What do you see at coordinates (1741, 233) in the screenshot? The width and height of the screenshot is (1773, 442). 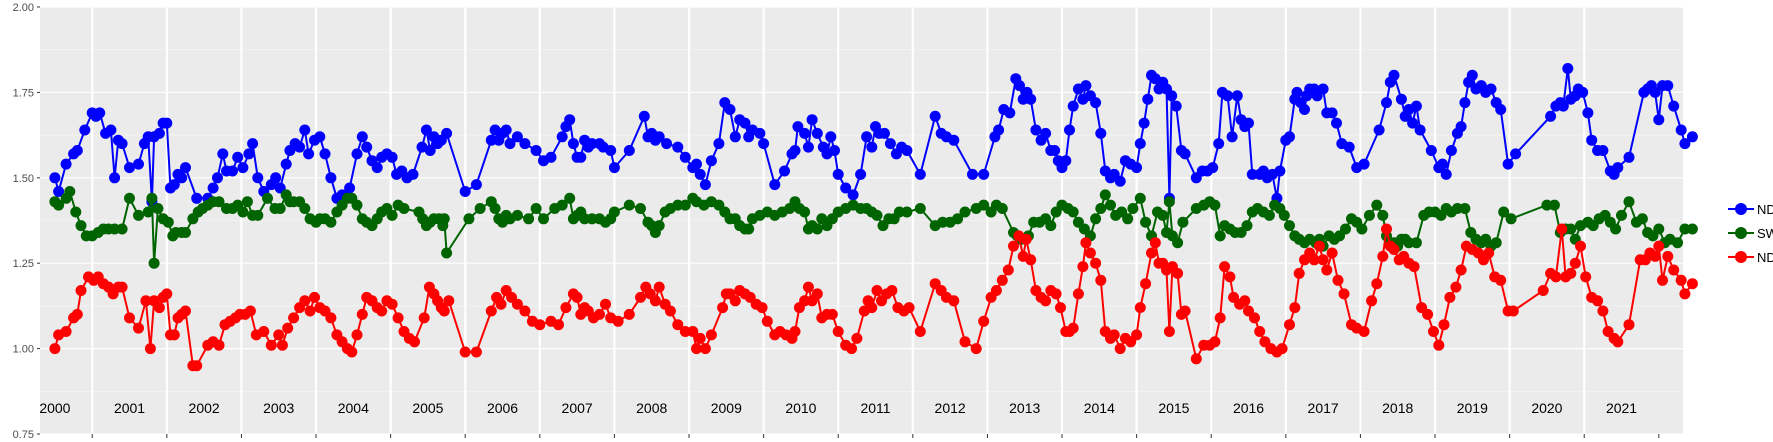 I see `legend-key-swir` at bounding box center [1741, 233].